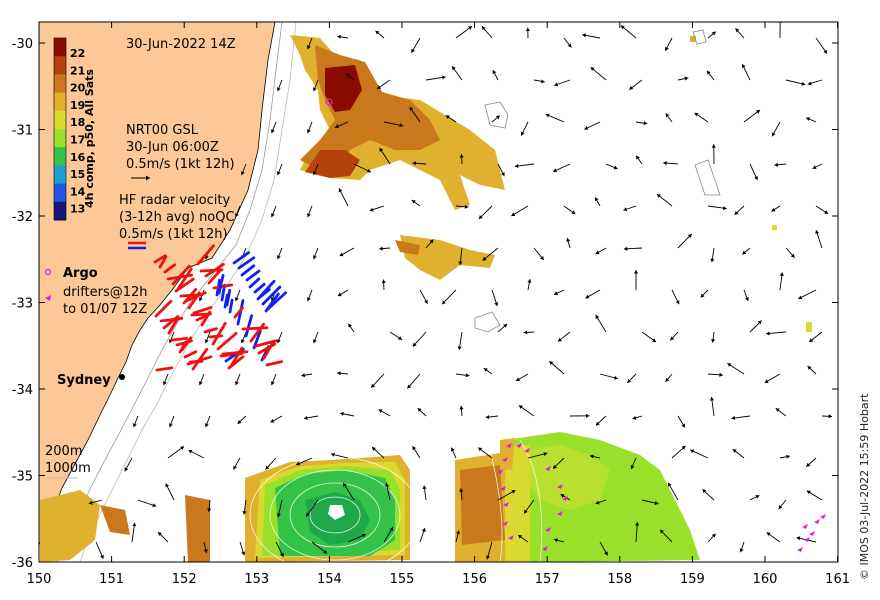 This screenshot has height=600, width=880. I want to click on hf-subtitle: (3-12h avg) noQC, so click(177, 217).